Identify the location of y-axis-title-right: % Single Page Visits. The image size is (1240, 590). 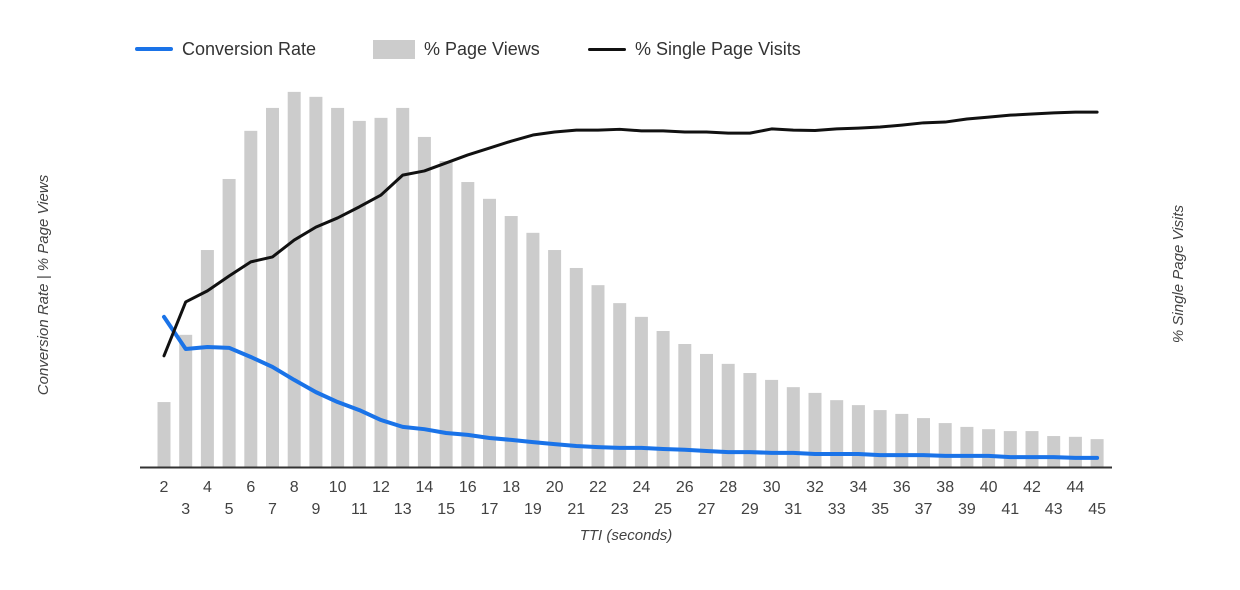
(1178, 273).